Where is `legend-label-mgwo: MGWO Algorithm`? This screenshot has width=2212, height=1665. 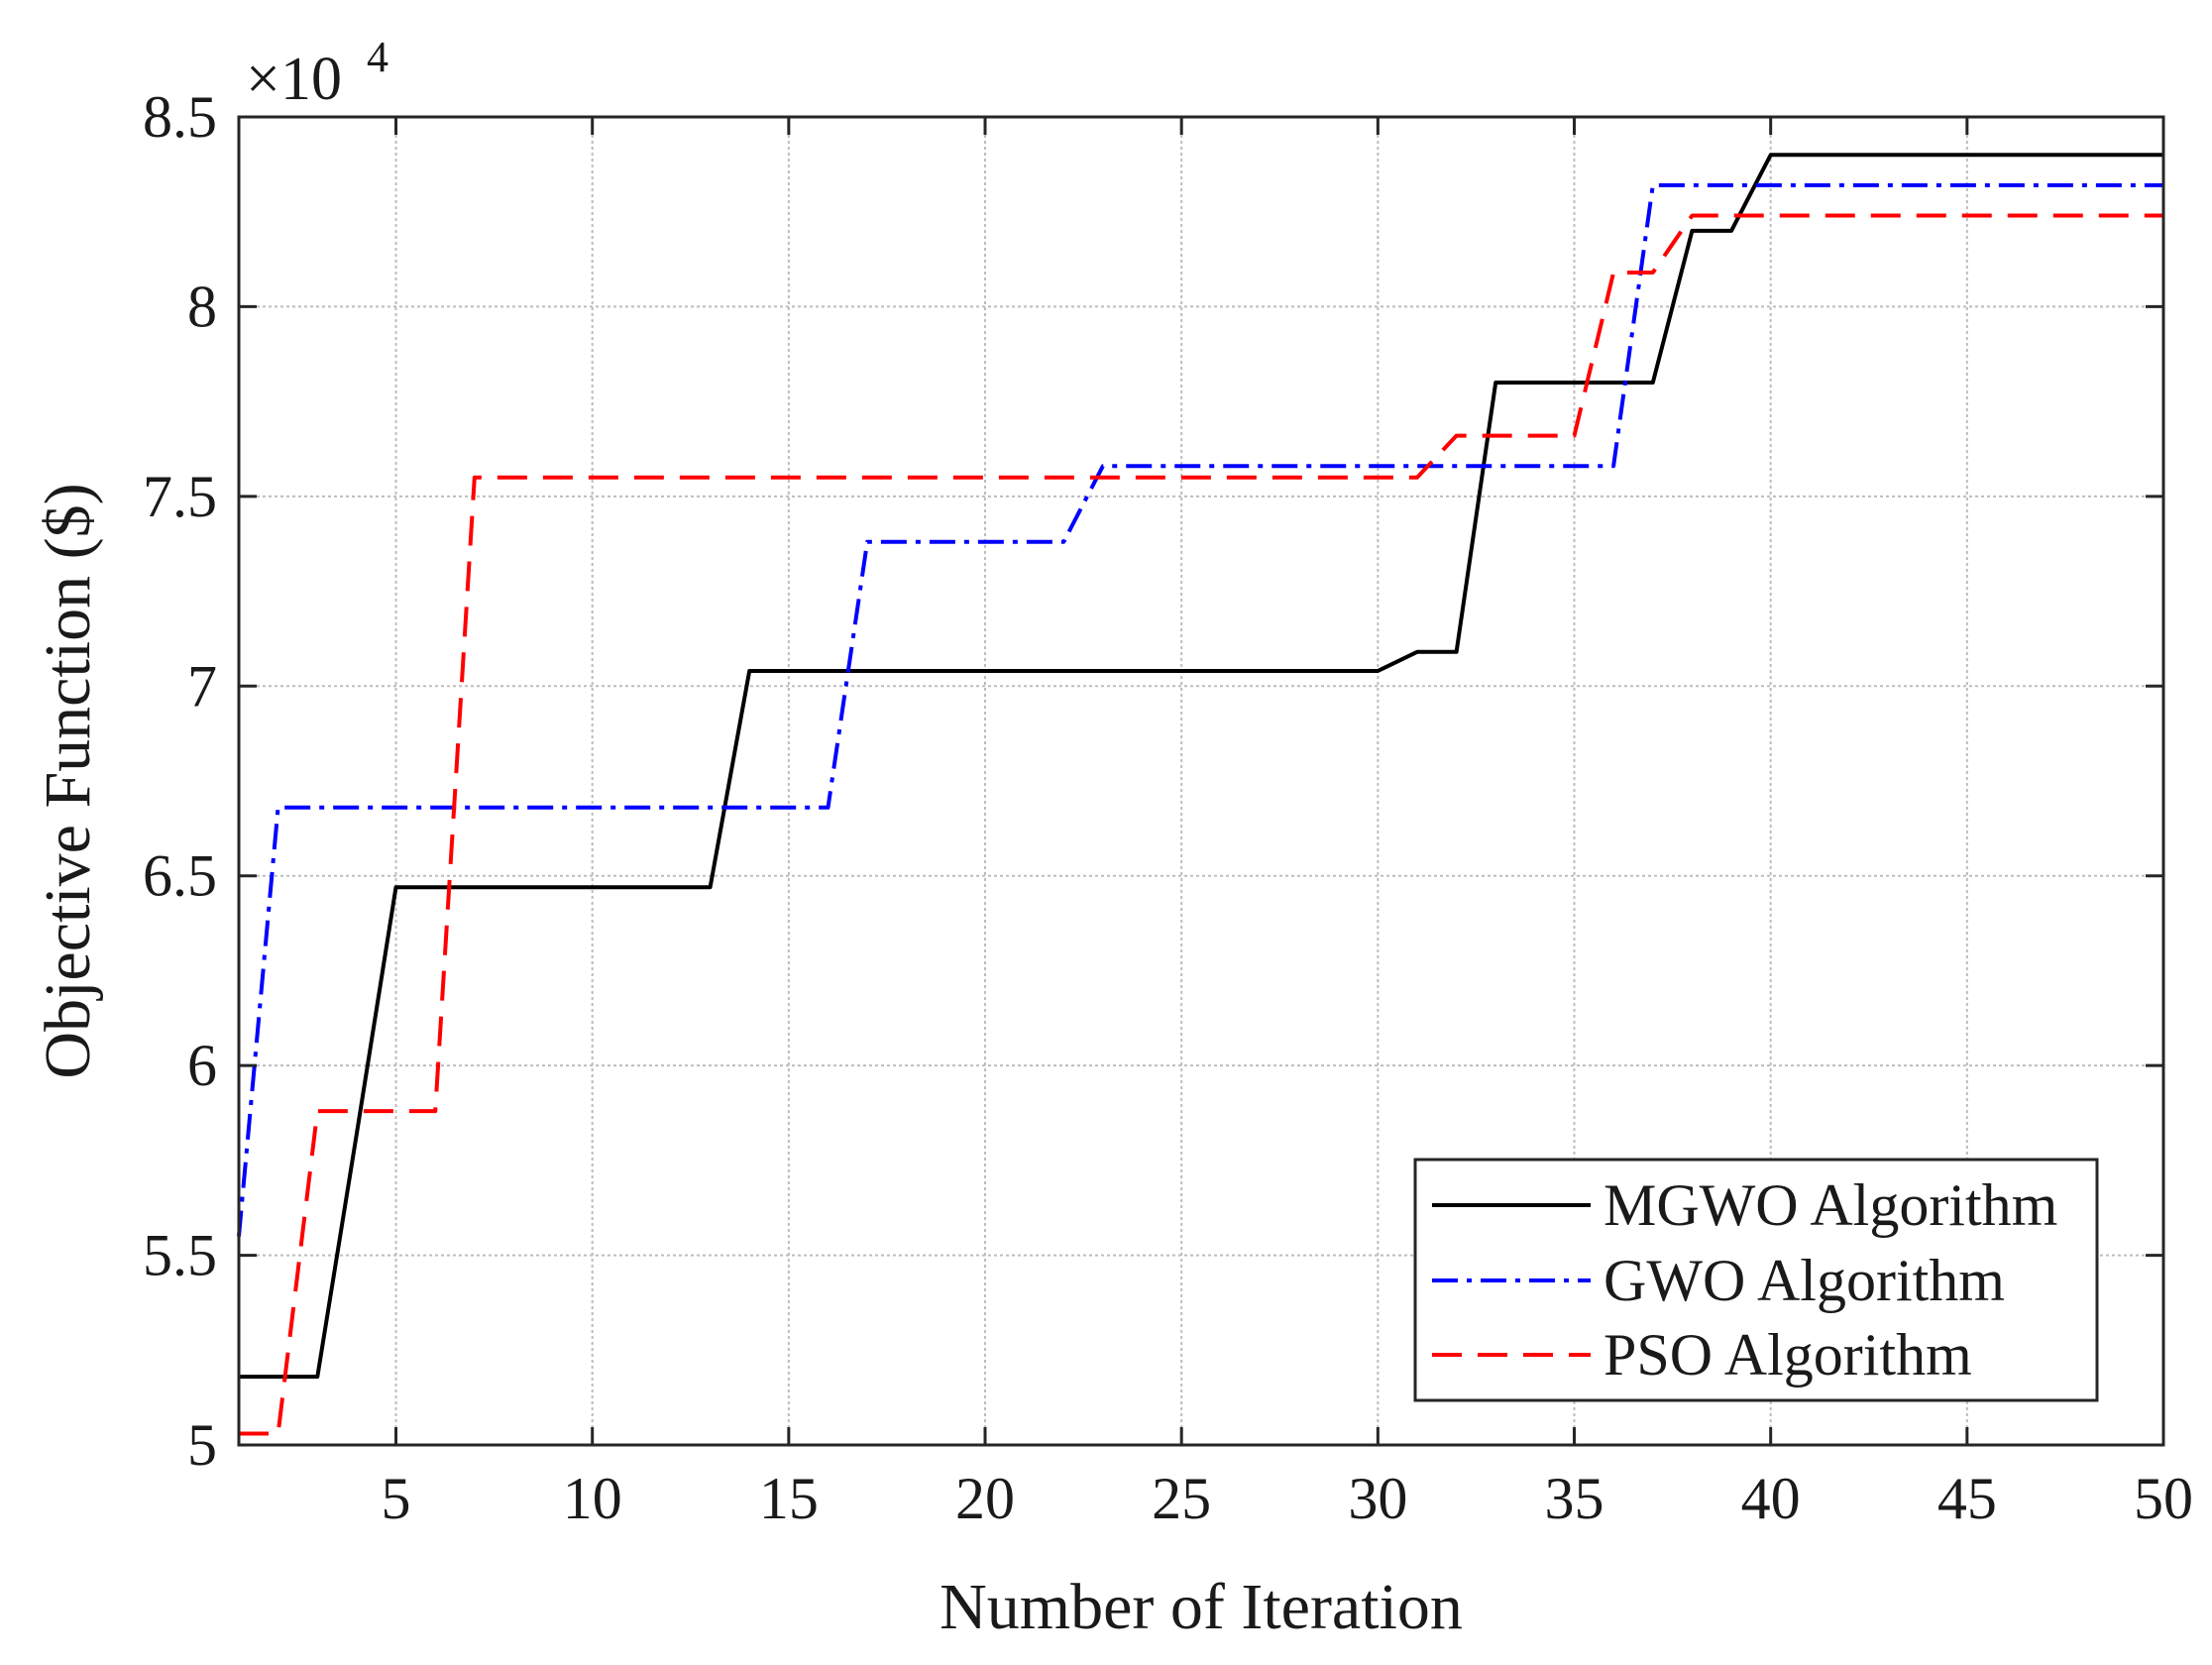 legend-label-mgwo: MGWO Algorithm is located at coordinates (1830, 1205).